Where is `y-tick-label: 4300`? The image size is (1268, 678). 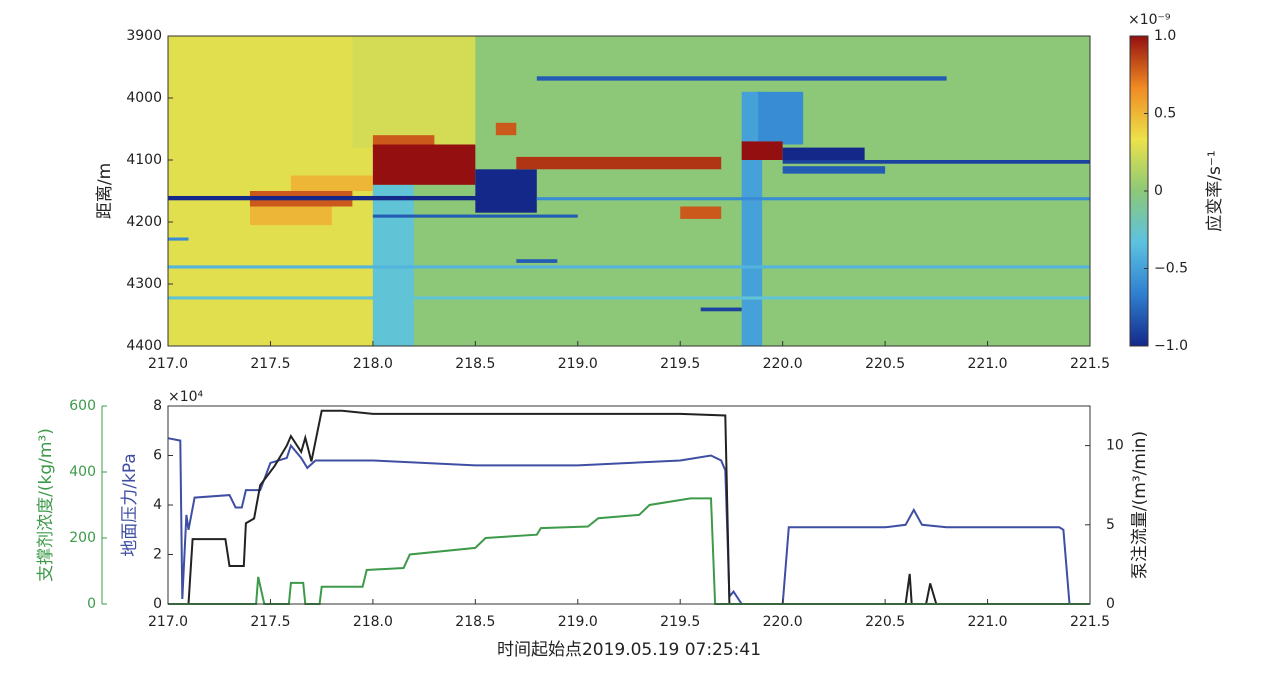 y-tick-label: 4300 is located at coordinates (144, 284).